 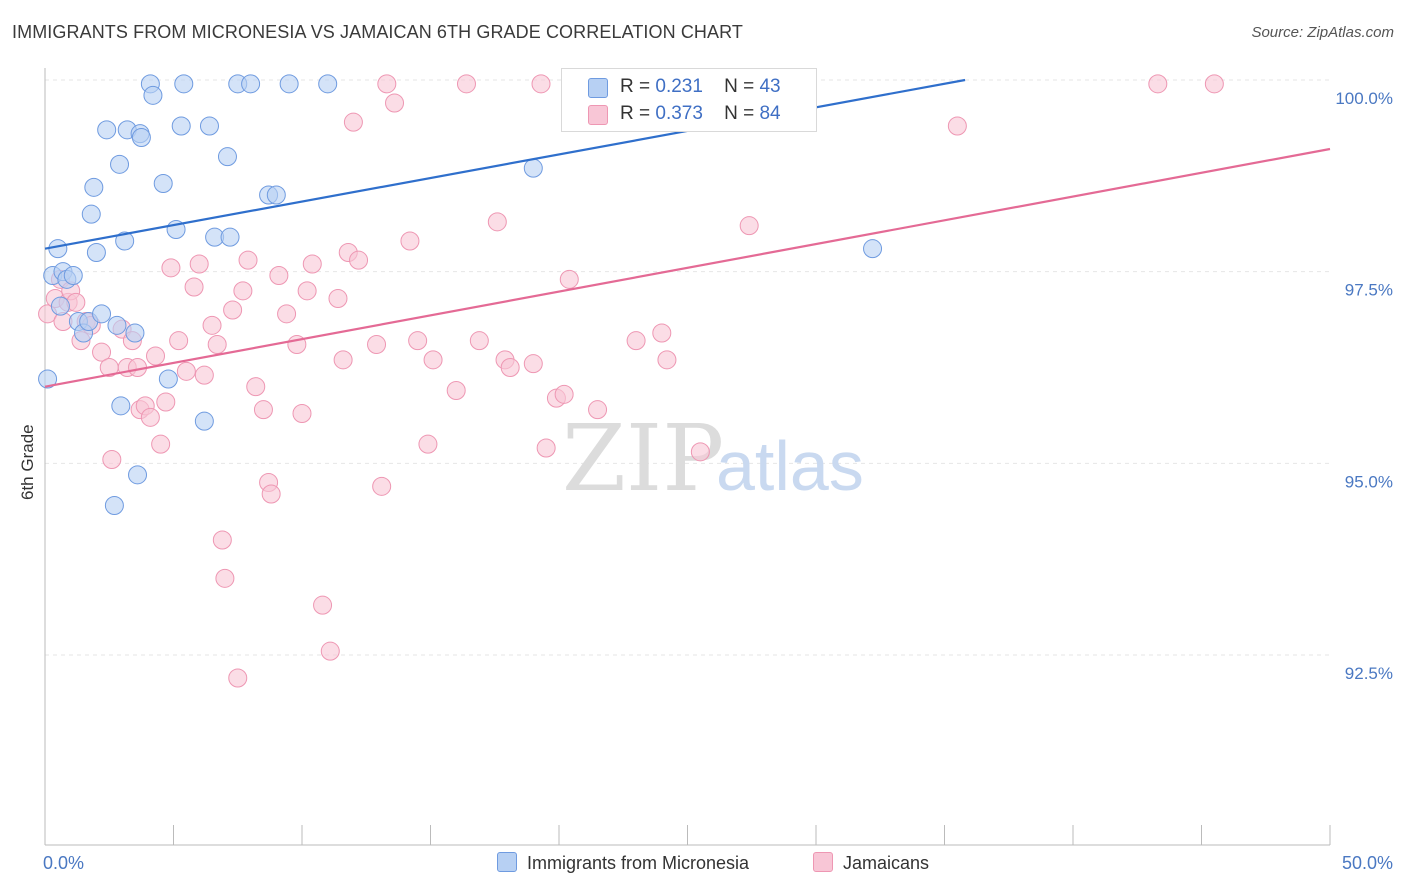 What do you see at coordinates (1369, 673) in the screenshot?
I see `y-tick-label: 92.5%` at bounding box center [1369, 673].